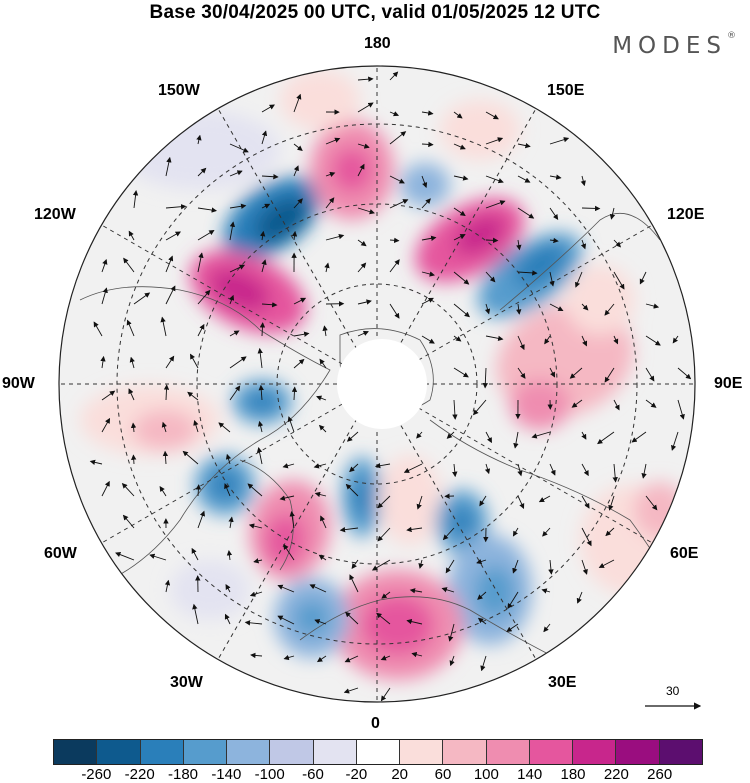 The width and height of the screenshot is (750, 783). I want to click on label-lon-60w: 60W, so click(60, 553).